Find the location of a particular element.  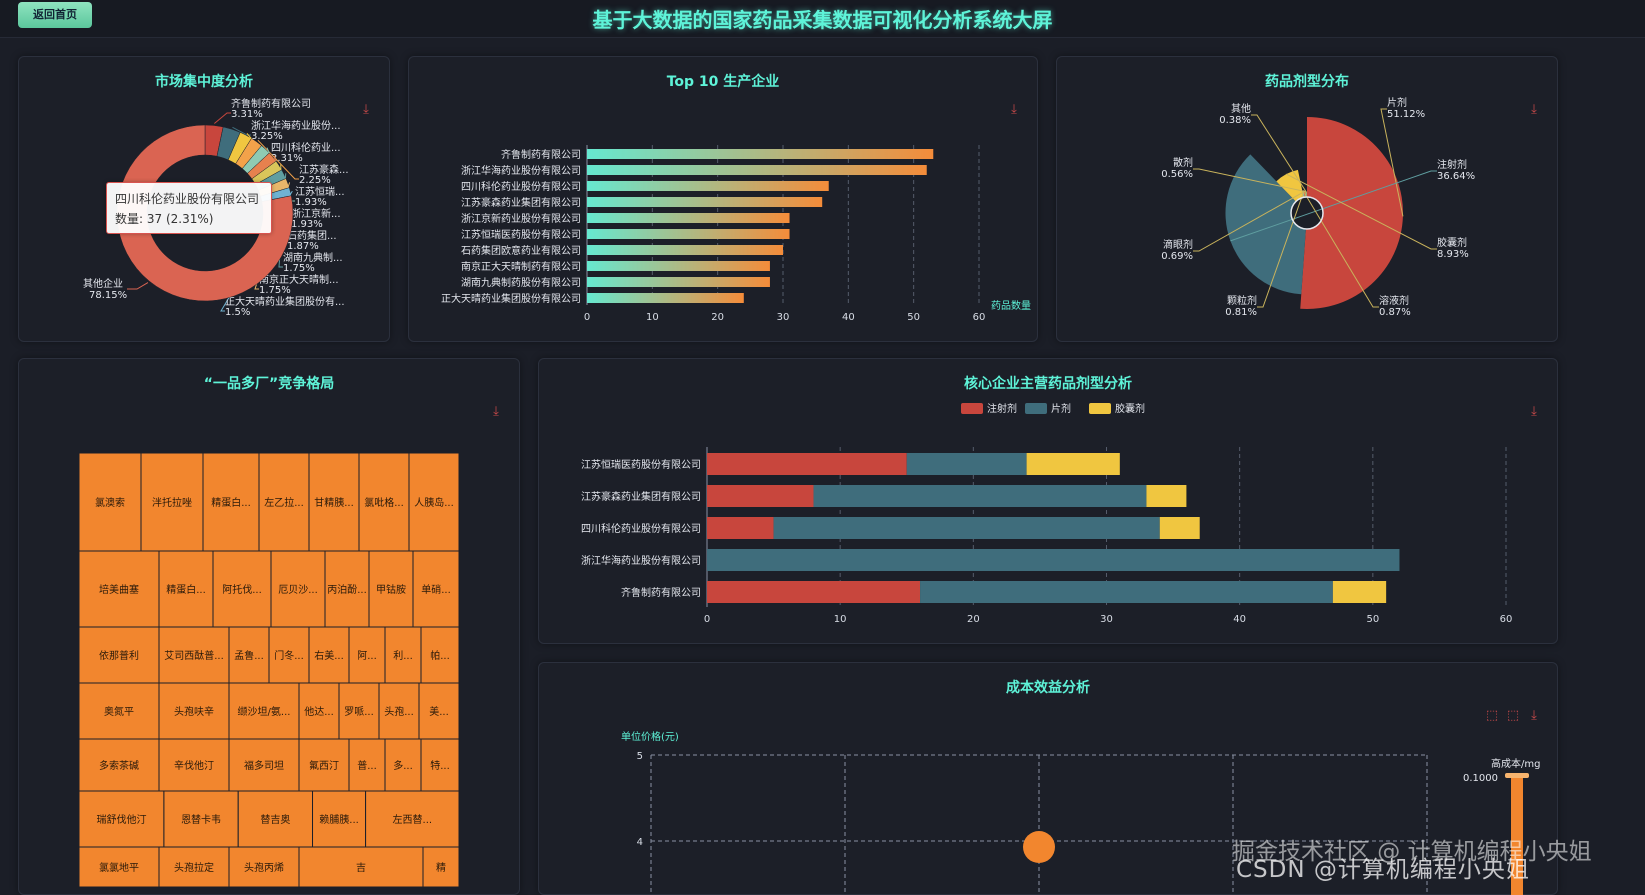

rose-slice-label: 胶囊剂 is located at coordinates (1452, 242).